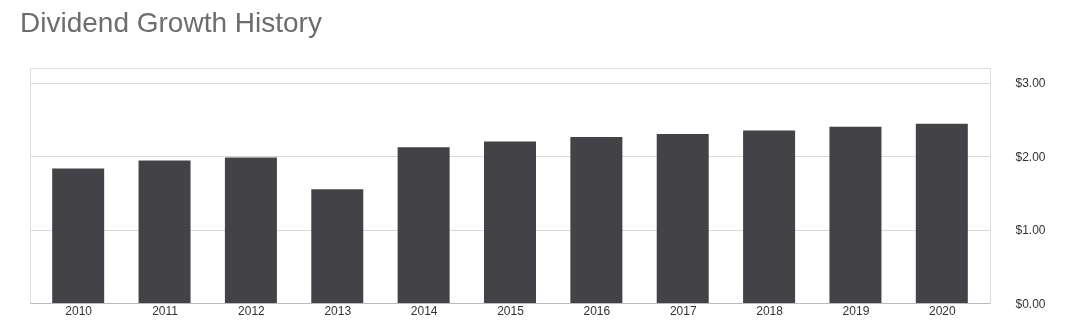 This screenshot has width=1079, height=336. Describe the element at coordinates (770, 310) in the screenshot. I see `x-tick-label: 2018` at that location.